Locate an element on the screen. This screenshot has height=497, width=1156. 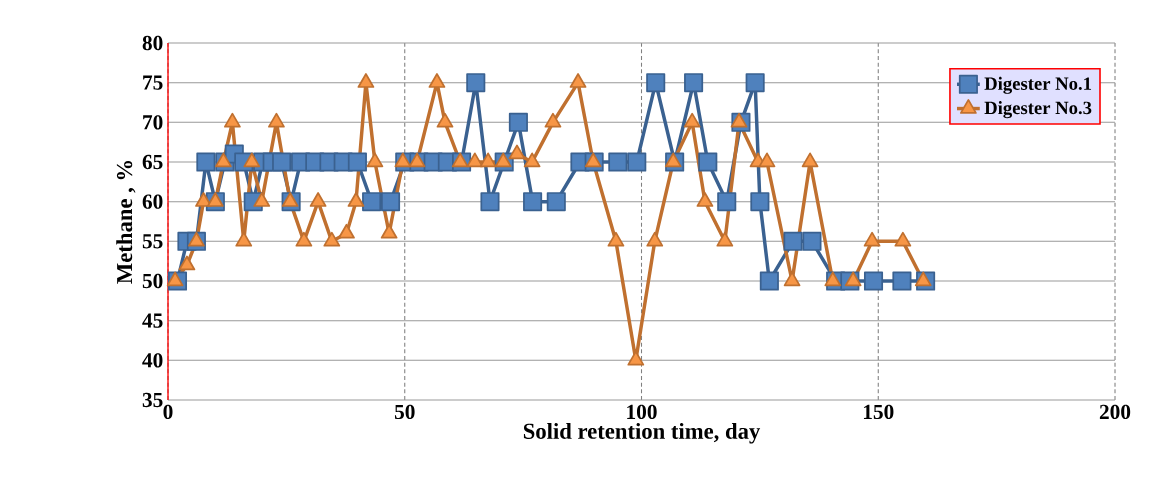
legend-label: Digester No.1 is located at coordinates (1038, 85).